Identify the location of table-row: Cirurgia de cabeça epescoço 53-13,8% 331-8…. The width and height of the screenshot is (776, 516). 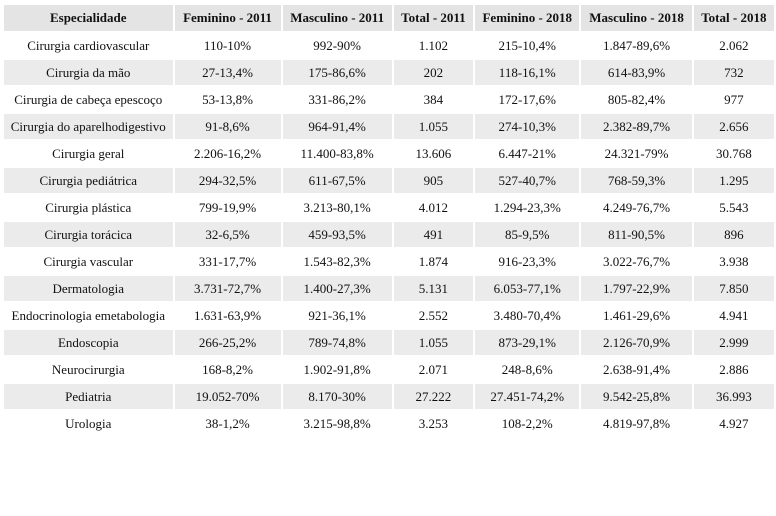
(389, 99).